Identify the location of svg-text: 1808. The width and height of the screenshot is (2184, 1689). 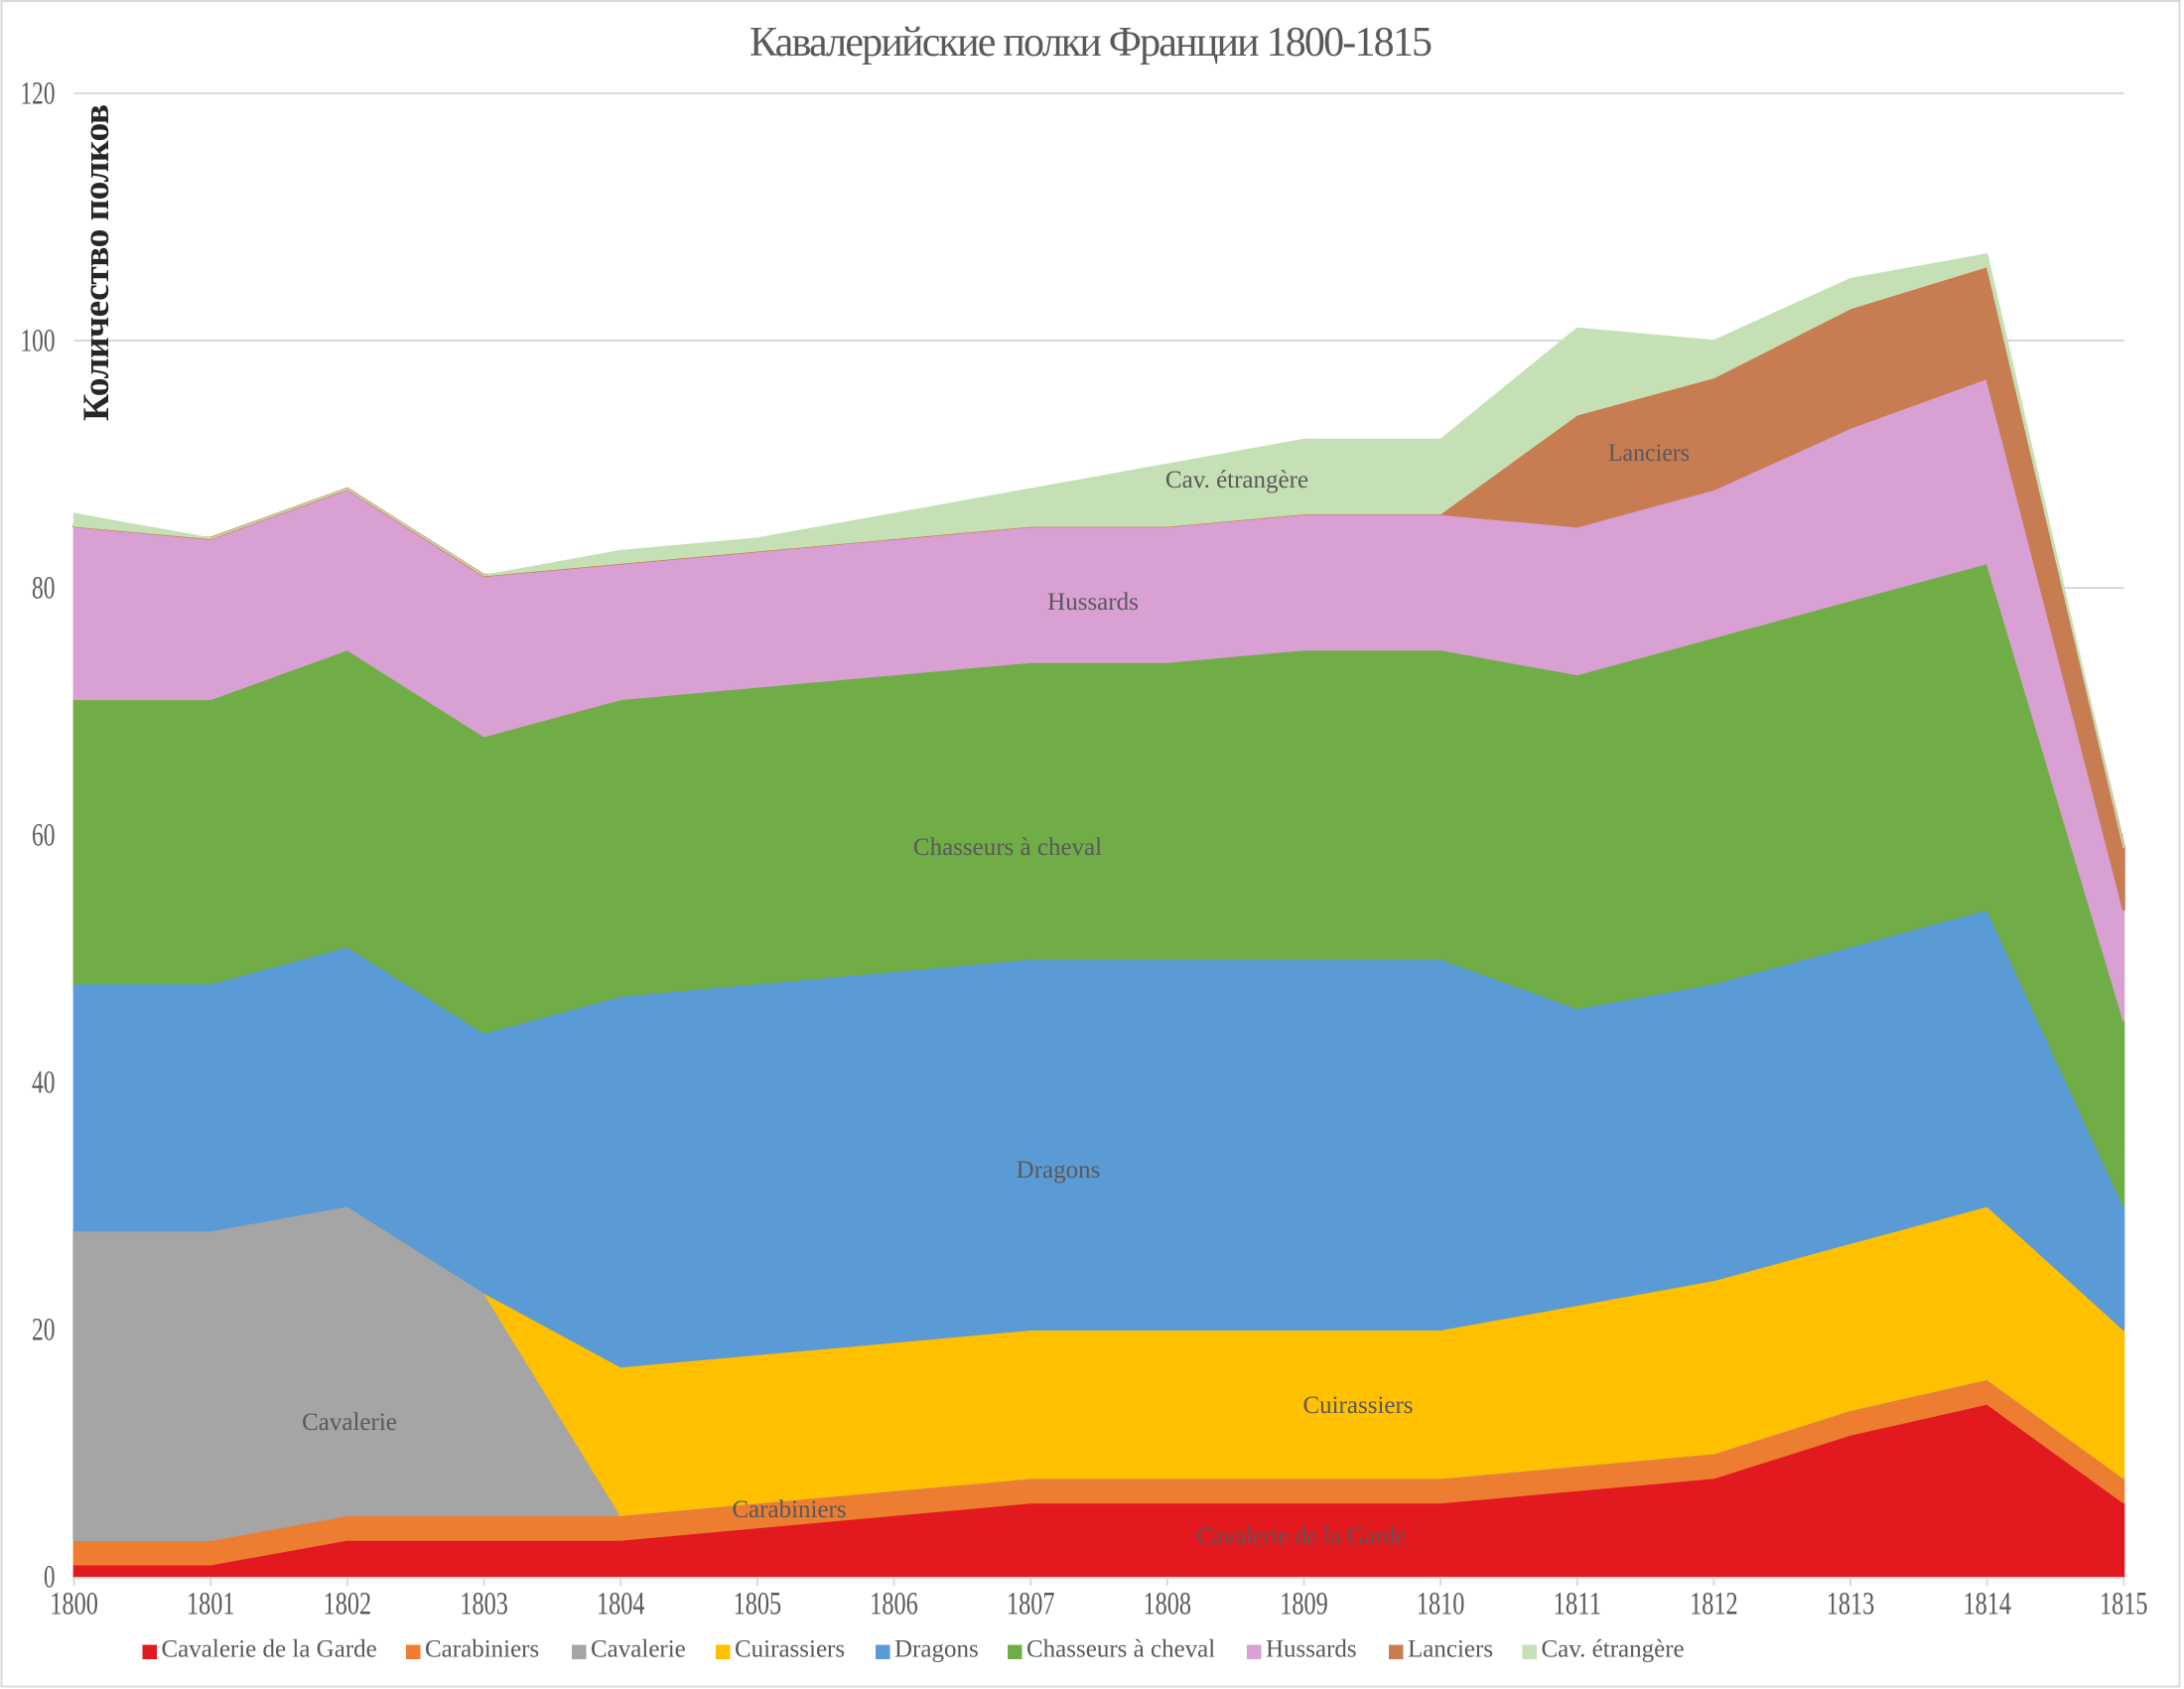
(1168, 1605).